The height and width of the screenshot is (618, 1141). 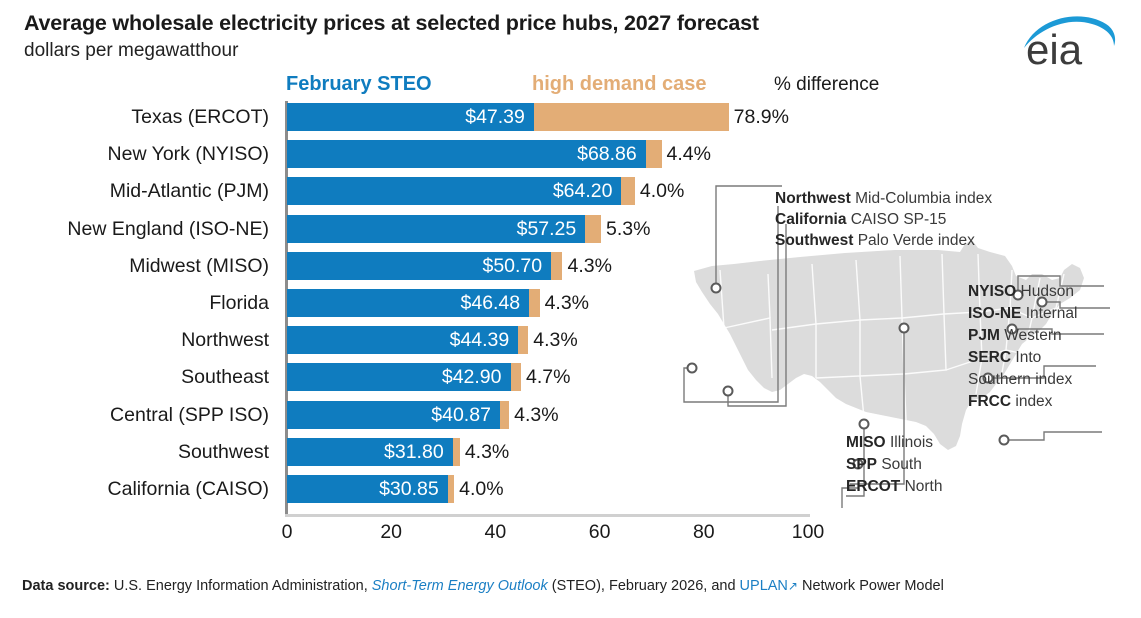 I want to click on footer-label: Data source:, so click(x=66, y=586).